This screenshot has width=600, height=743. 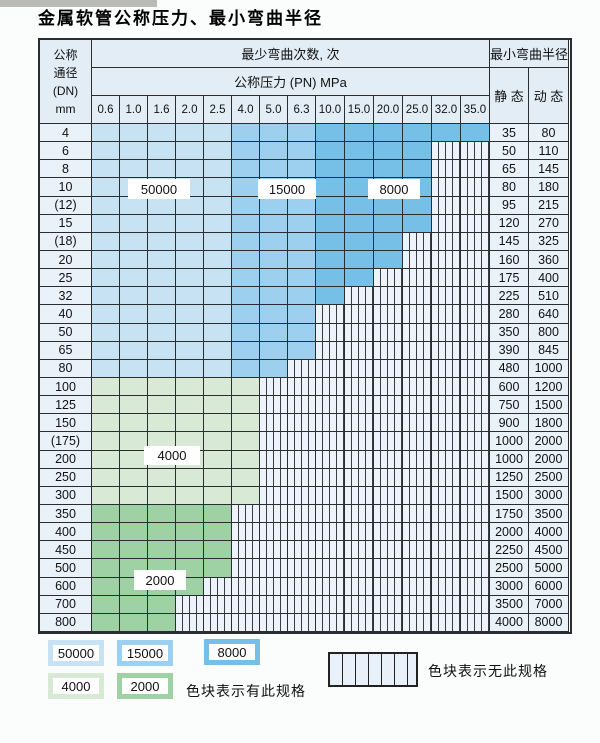 I want to click on static-header: 静 态, so click(x=509, y=96).